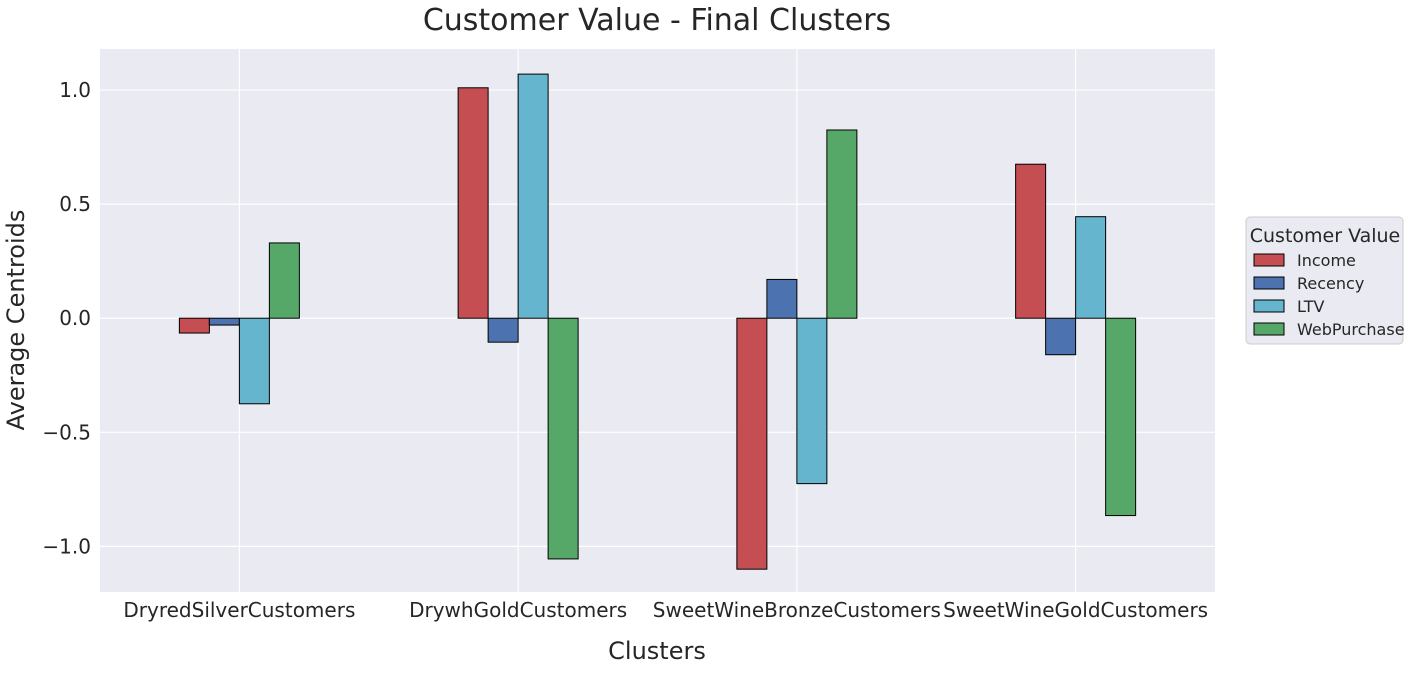 The height and width of the screenshot is (675, 1410). I want to click on x-tick-label: DrywhGoldCustomers, so click(518, 610).